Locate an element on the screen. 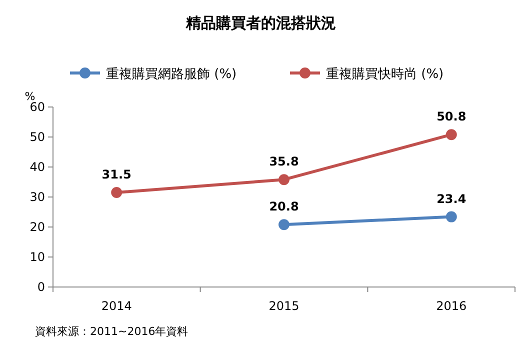  data-label: 23.4 is located at coordinates (451, 199).